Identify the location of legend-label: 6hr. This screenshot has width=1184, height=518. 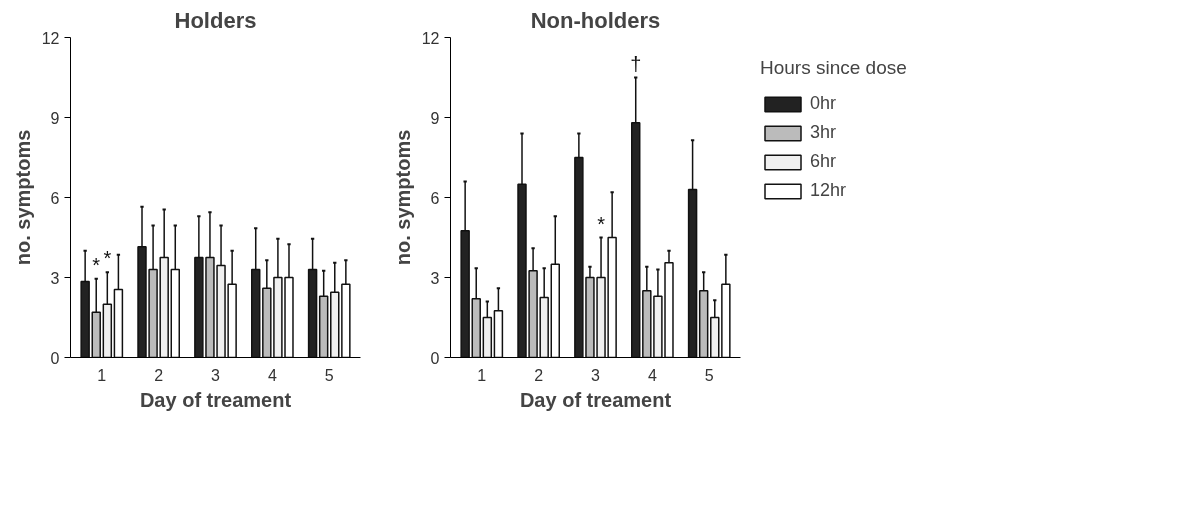
(823, 161).